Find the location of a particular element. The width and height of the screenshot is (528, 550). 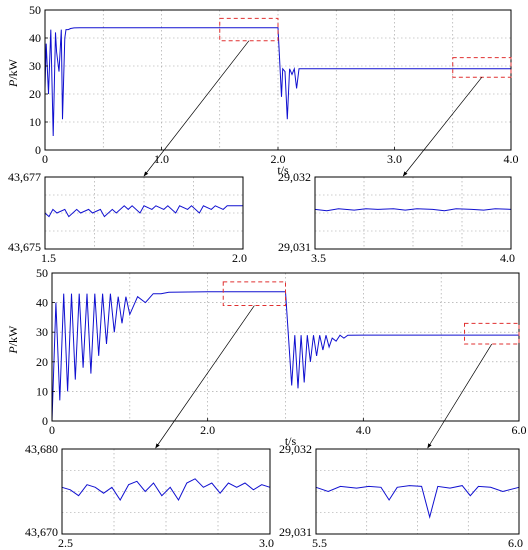

x-tick-label: 1.5 is located at coordinates (48, 258).